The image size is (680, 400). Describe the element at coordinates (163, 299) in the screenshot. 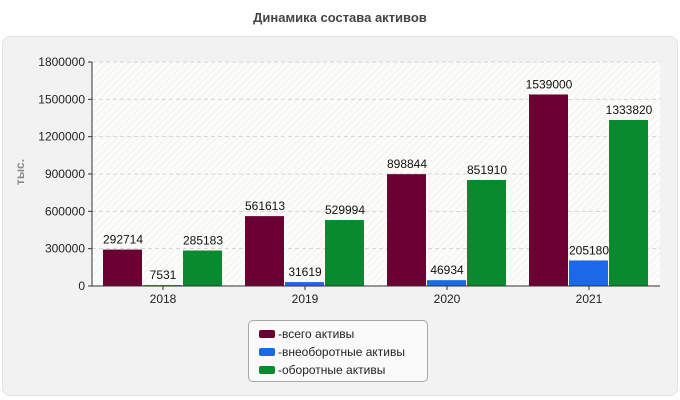

I see `x-tick-label: 2018` at that location.